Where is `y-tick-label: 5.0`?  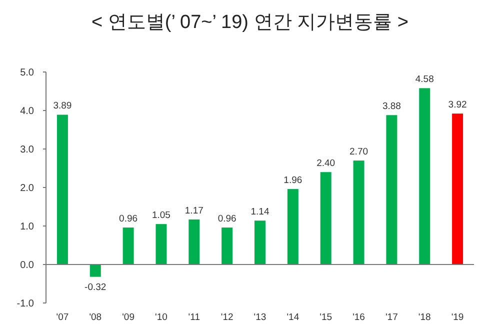
y-tick-label: 5.0 is located at coordinates (27, 73).